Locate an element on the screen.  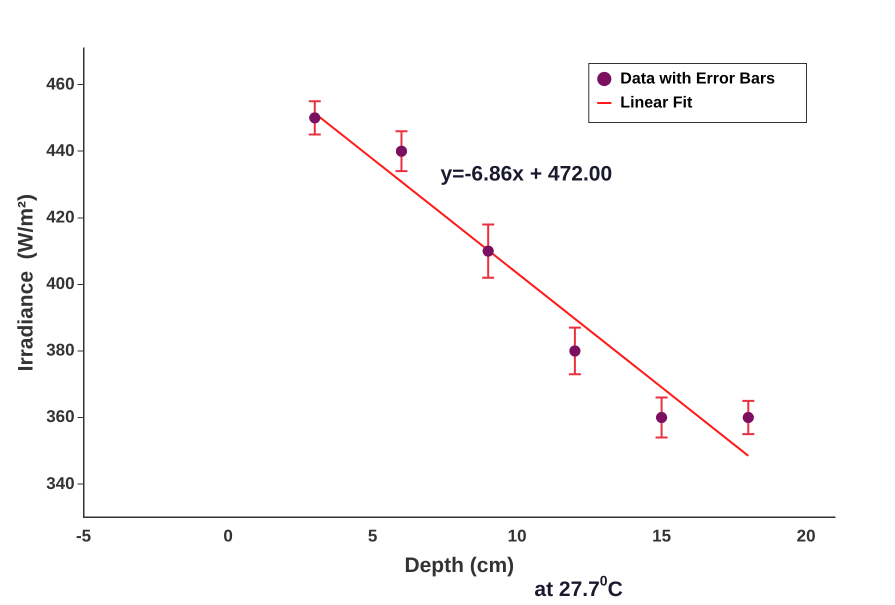
x-tick-label: 10 is located at coordinates (517, 536).